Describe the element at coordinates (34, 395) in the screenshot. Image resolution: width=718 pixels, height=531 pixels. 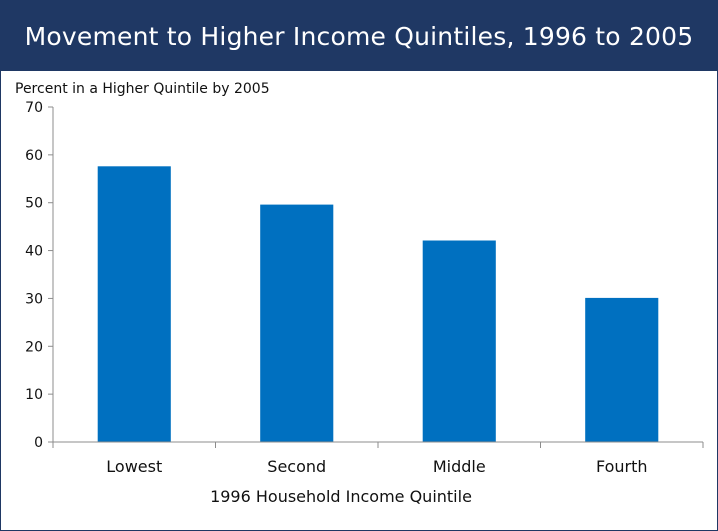
I see `y-tick-label: 10` at that location.